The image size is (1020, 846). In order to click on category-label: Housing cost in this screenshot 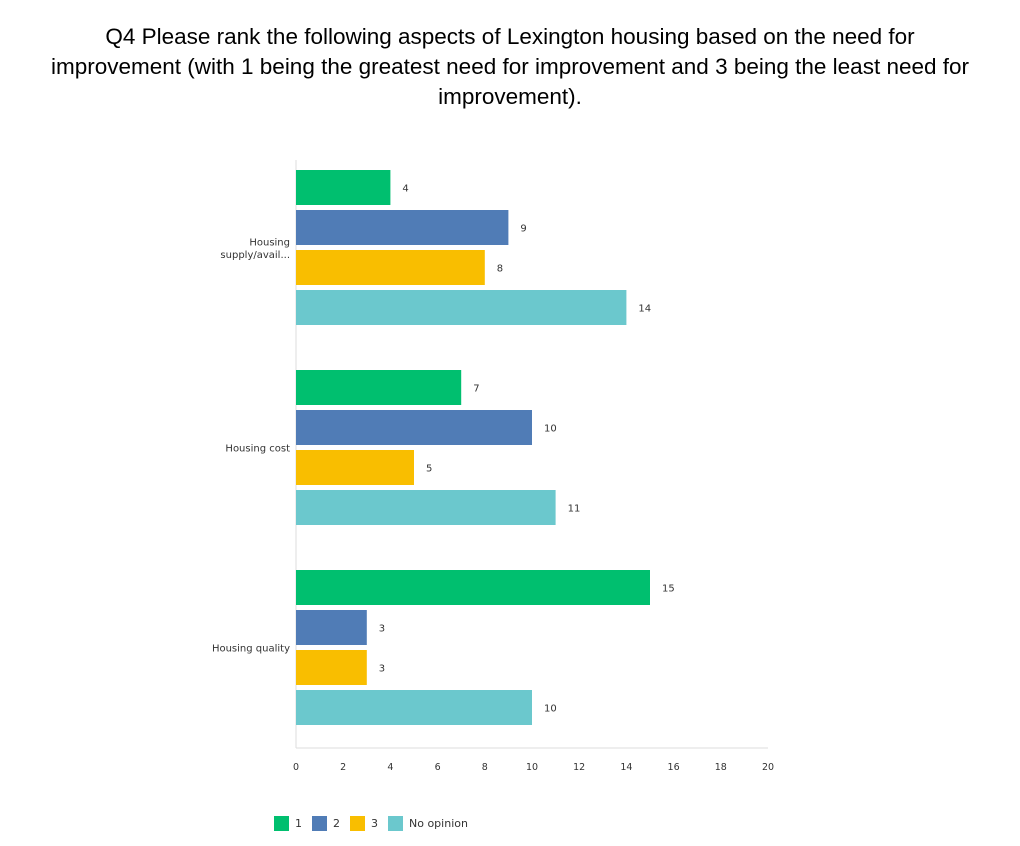, I will do `click(257, 449)`.